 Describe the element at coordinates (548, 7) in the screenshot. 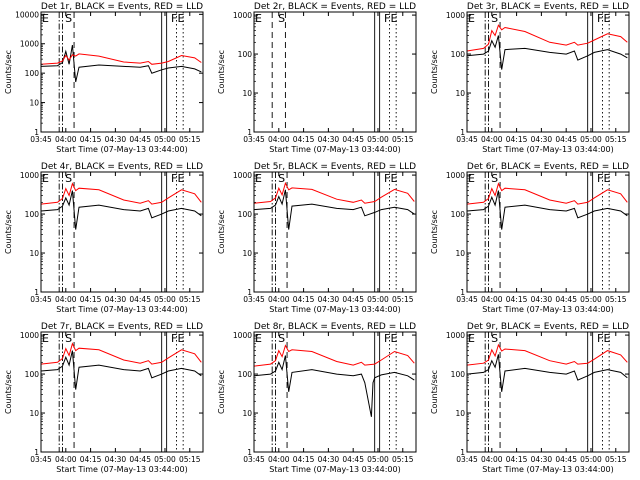

I see `panel-title: Det 3r, BLACK = Events, RED = LLD` at that location.